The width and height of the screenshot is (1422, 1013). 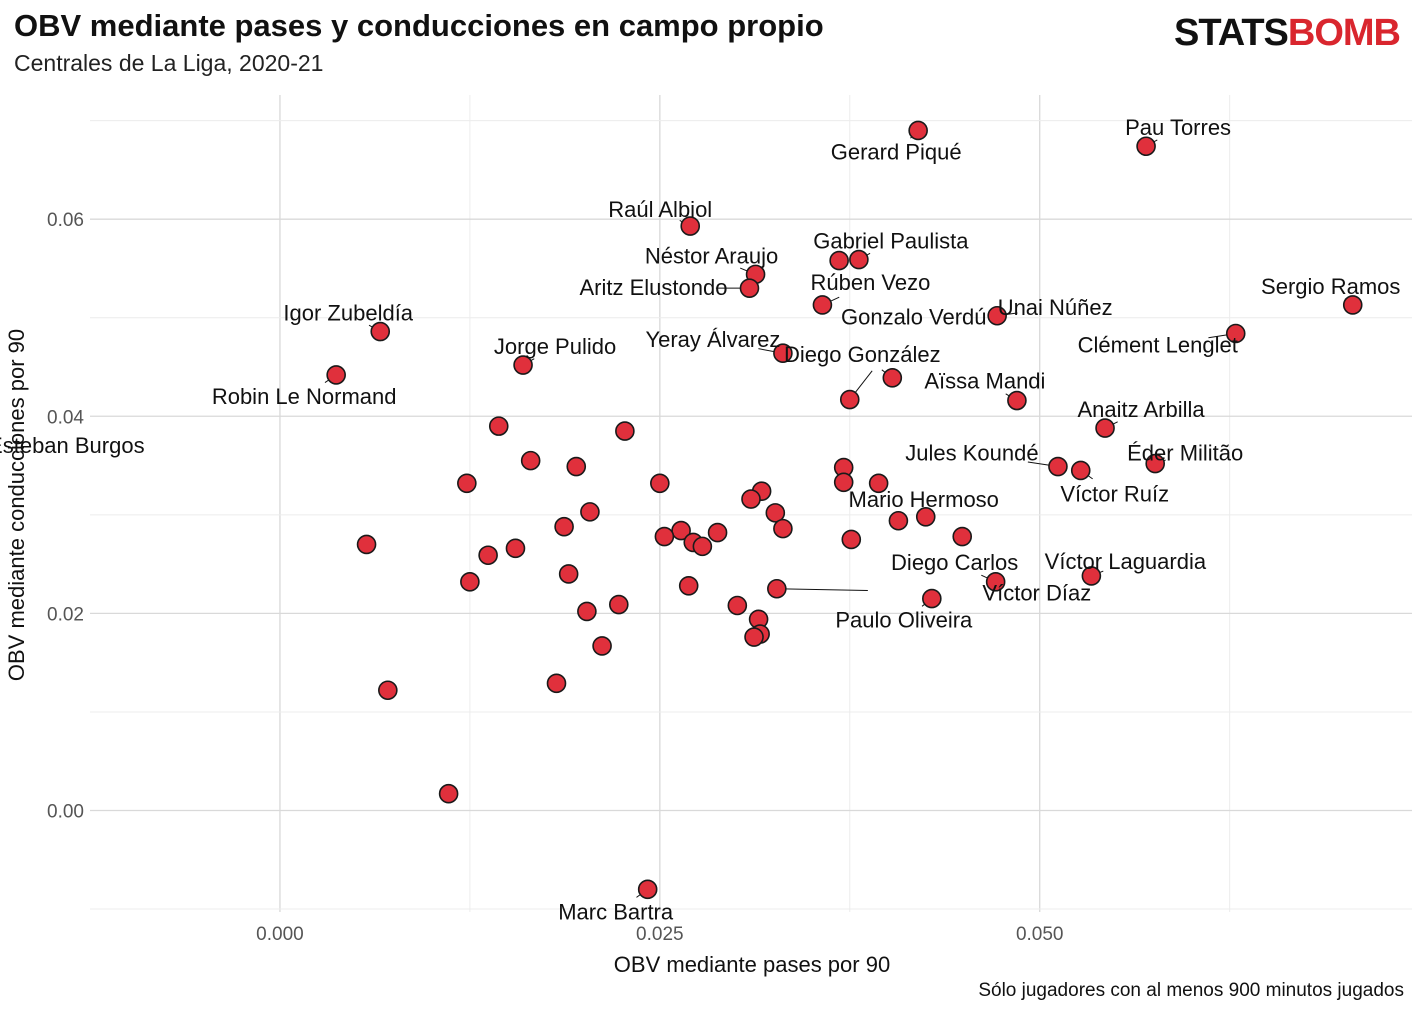 What do you see at coordinates (280, 934) in the screenshot?
I see `x-tick-label: 0.000` at bounding box center [280, 934].